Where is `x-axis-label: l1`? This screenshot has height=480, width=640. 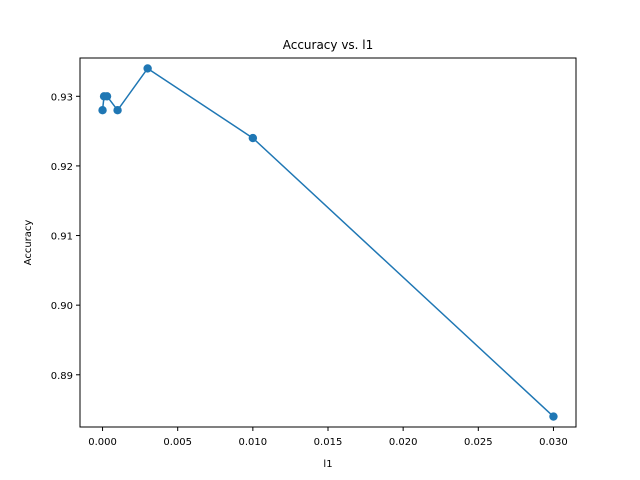
x-axis-label: l1 is located at coordinates (327, 464).